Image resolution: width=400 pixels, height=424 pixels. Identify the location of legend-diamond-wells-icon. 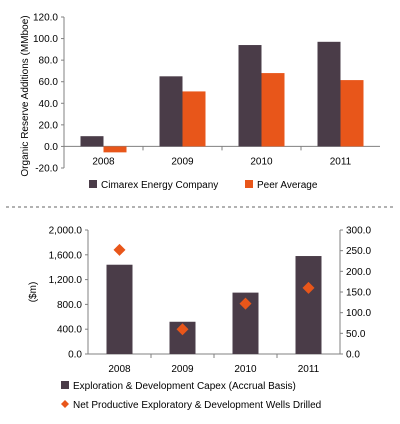
(65, 404).